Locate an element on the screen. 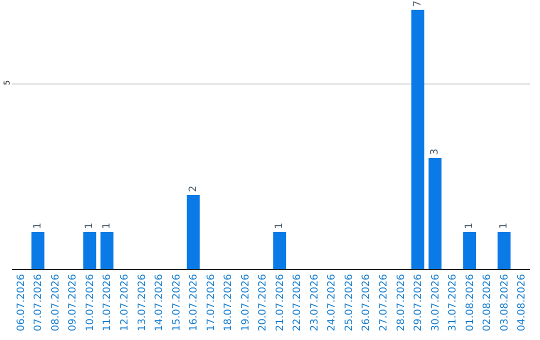 This screenshot has height=340, width=540. x-tick-label: 20.07.2026 is located at coordinates (263, 303).